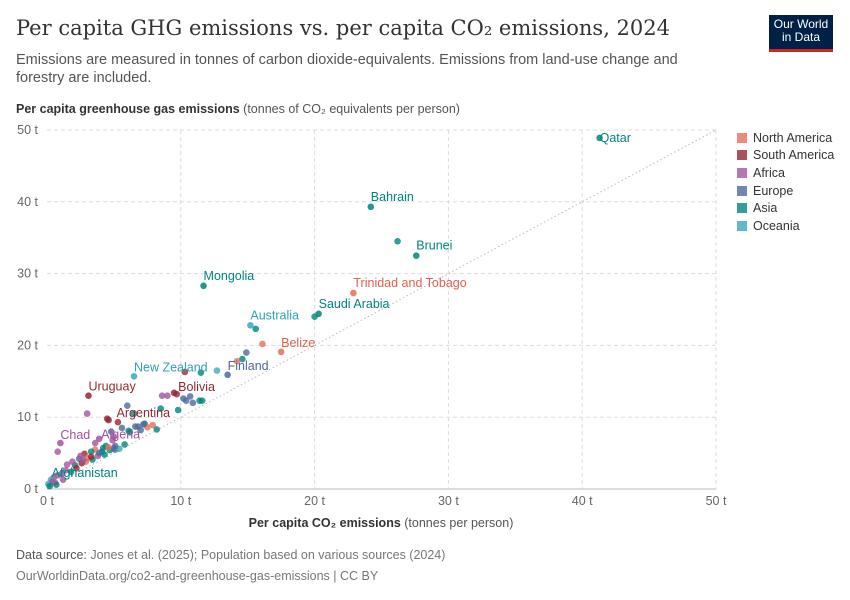 The width and height of the screenshot is (850, 600). I want to click on legend-item-asia: Asia, so click(785, 208).